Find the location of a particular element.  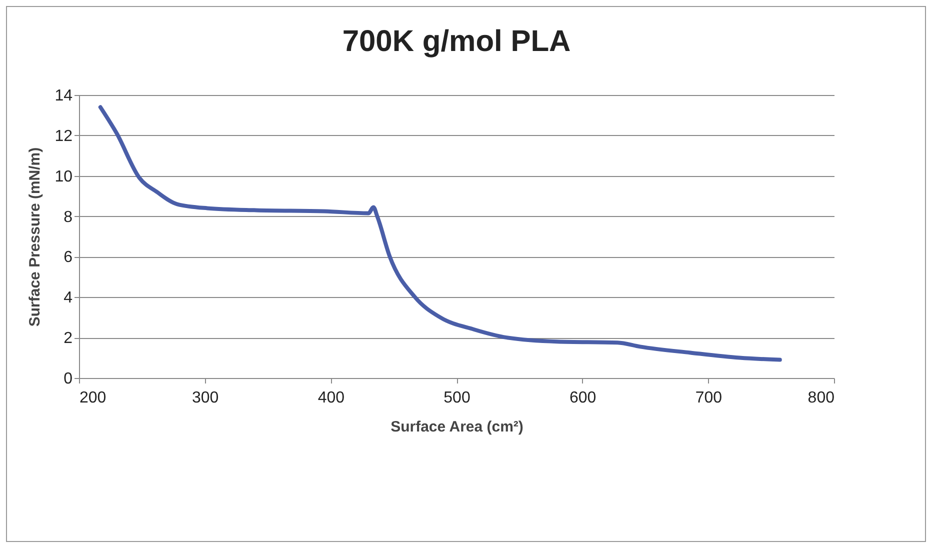

x-tick-label: 300 is located at coordinates (205, 398).